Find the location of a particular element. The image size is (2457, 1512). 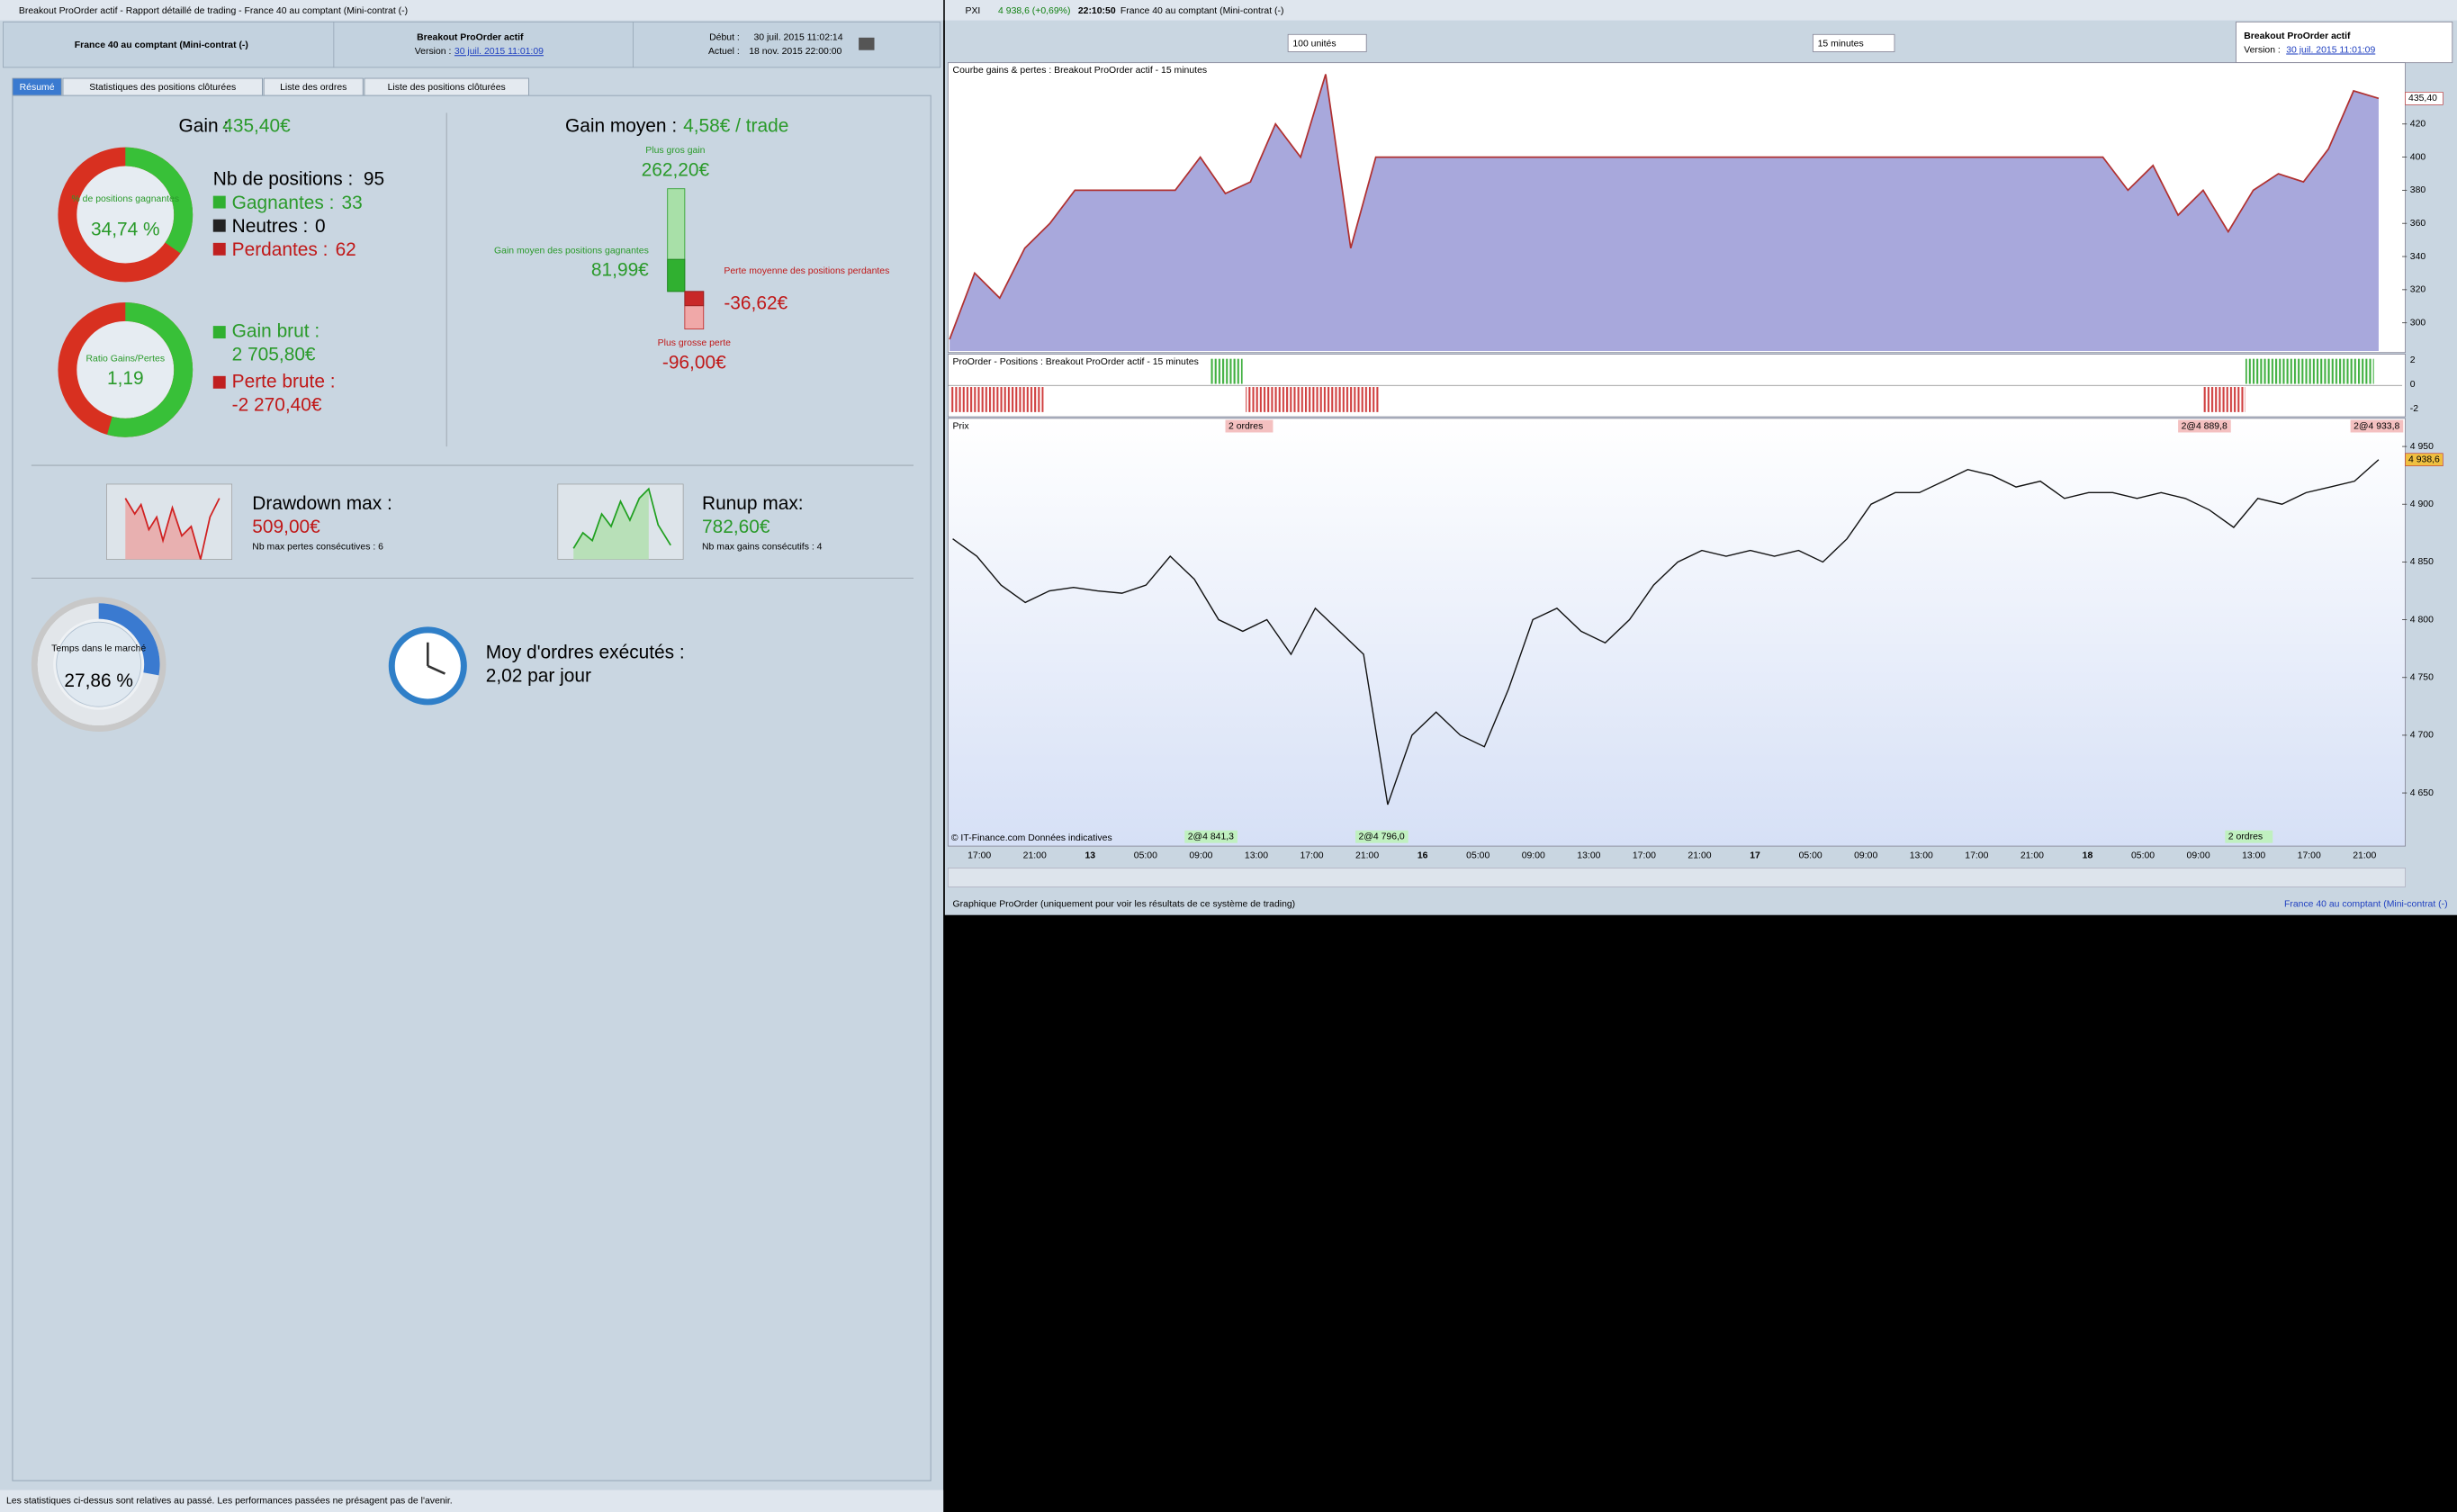

y-tick-label: 320 is located at coordinates (2418, 290).